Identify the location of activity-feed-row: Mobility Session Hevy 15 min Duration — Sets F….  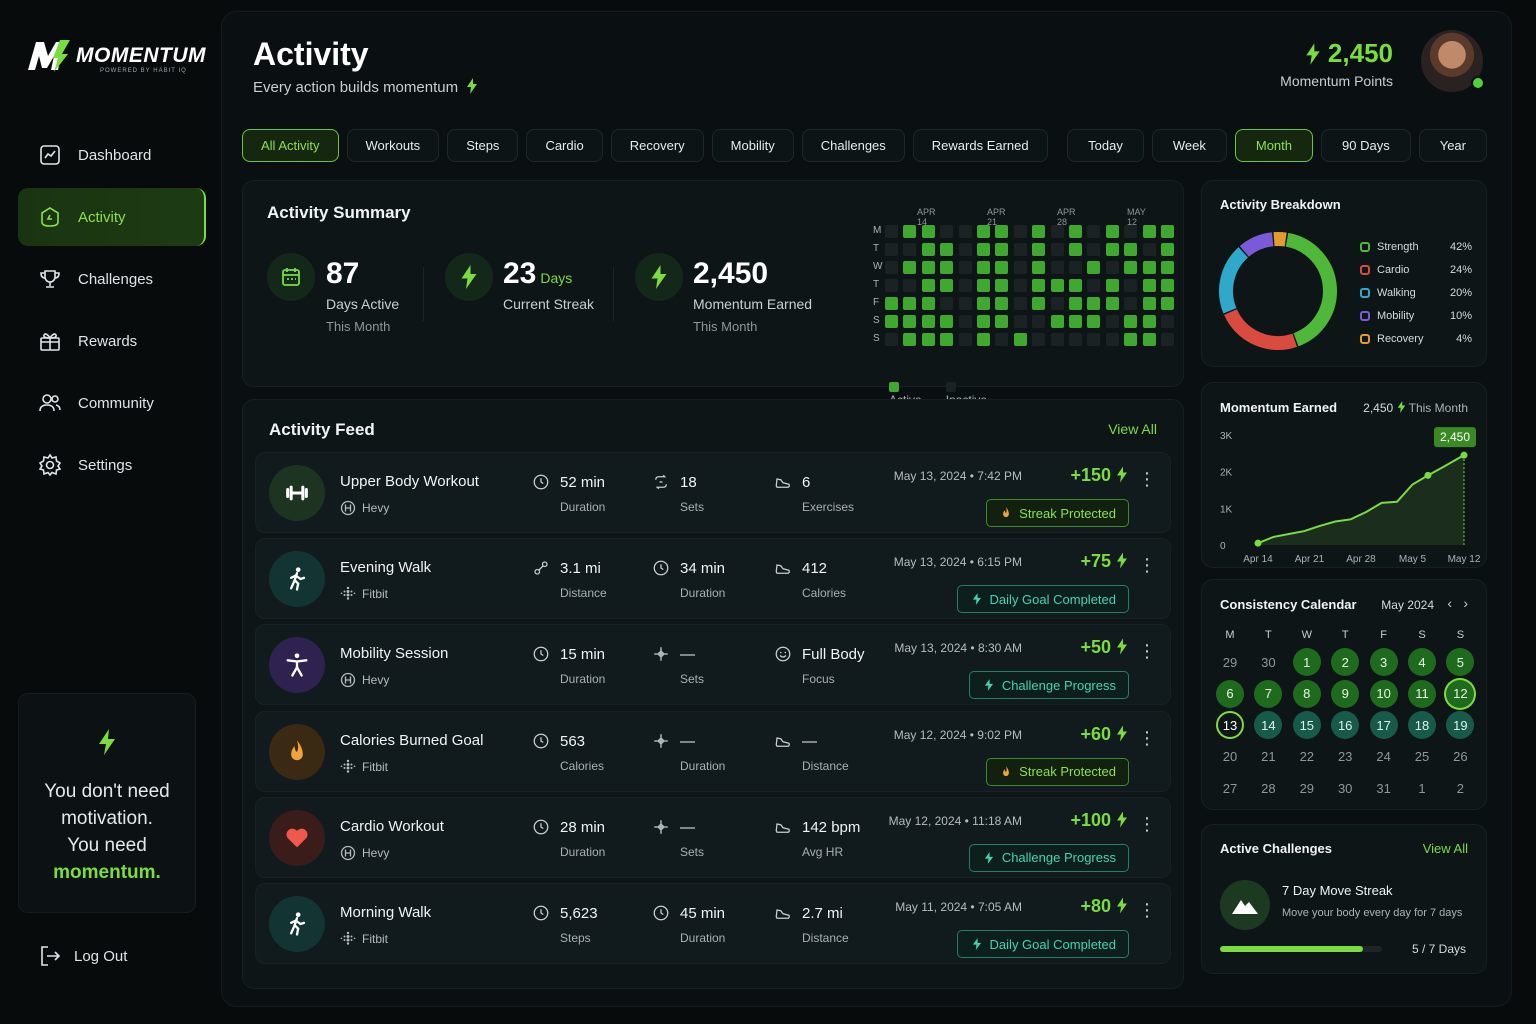
(713, 665).